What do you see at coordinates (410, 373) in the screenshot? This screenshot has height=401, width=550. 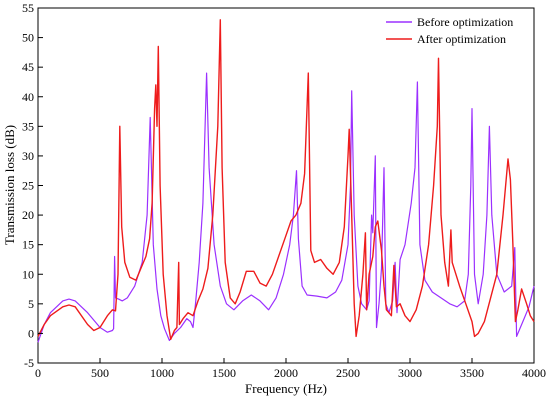 I see `x-tick-label: 3000` at bounding box center [410, 373].